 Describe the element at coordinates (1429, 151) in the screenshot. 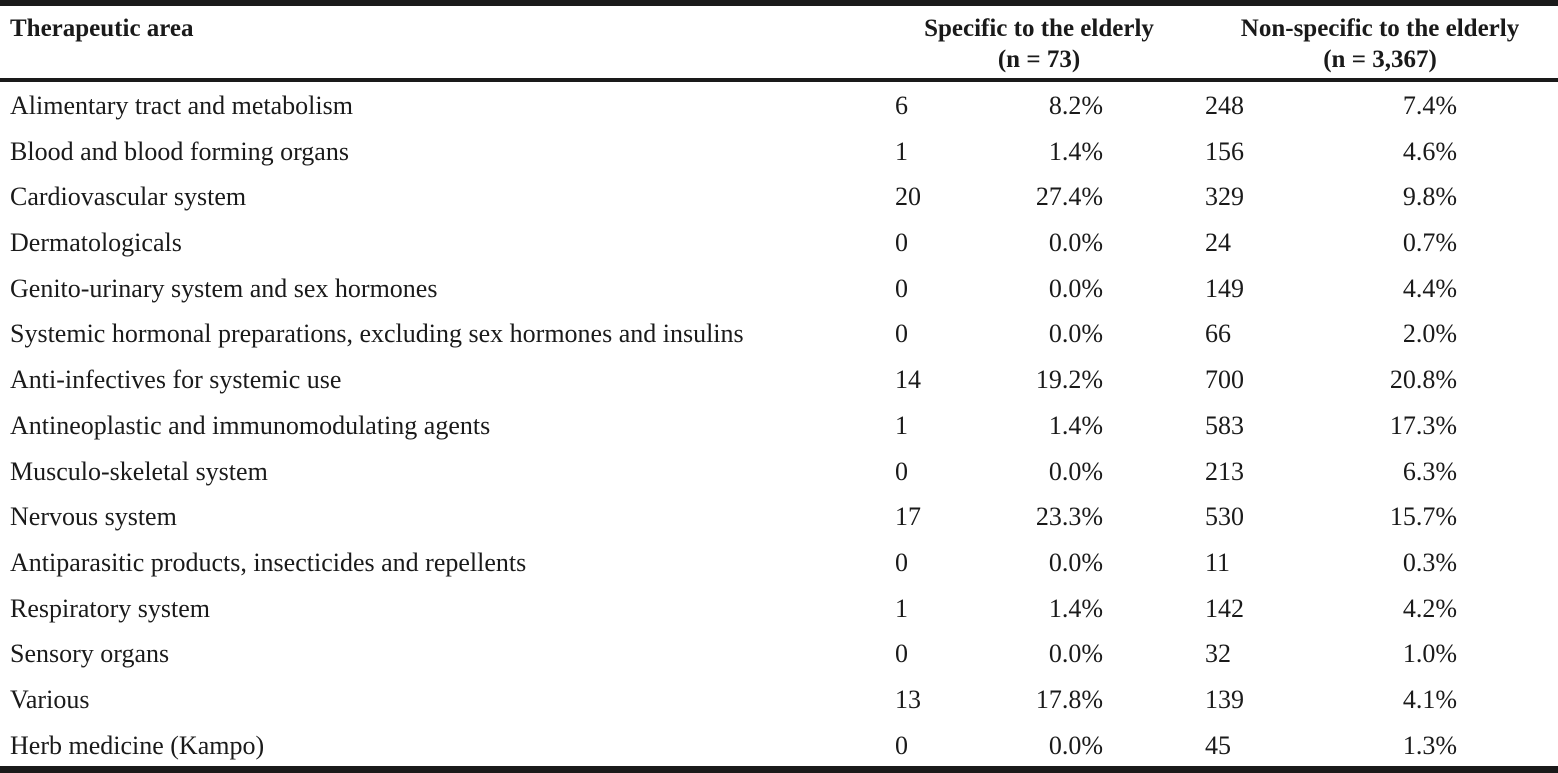

I see `non-specific-percent-cell: 4.6%` at that location.